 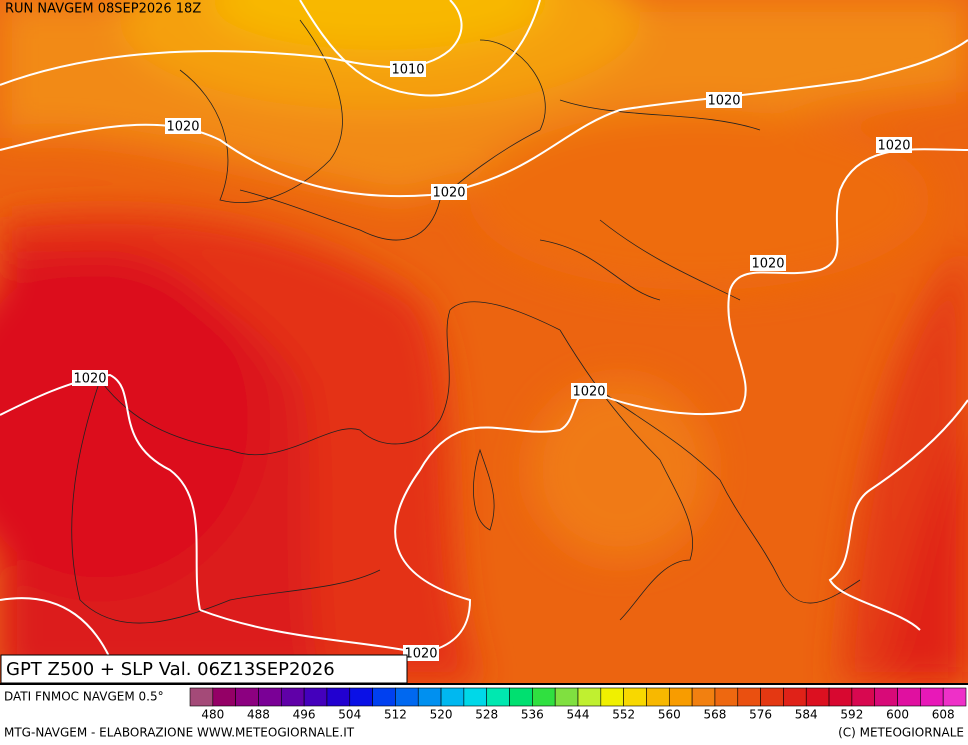 I want to click on colorbar-label: 496, so click(x=304, y=715).